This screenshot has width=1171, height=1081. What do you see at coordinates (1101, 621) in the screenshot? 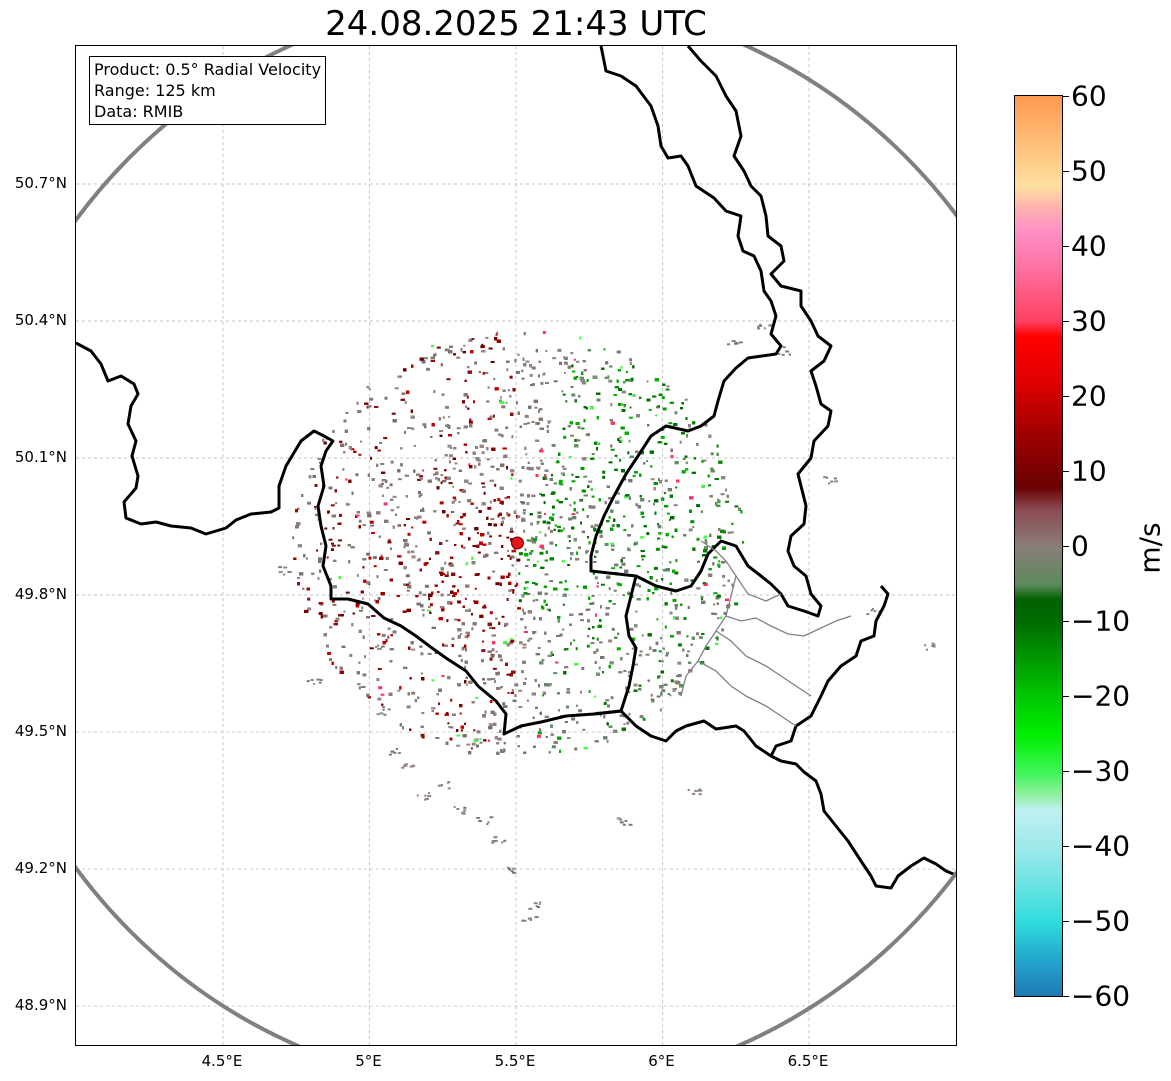
I see `colorbar-tick-label: −10` at bounding box center [1101, 621].